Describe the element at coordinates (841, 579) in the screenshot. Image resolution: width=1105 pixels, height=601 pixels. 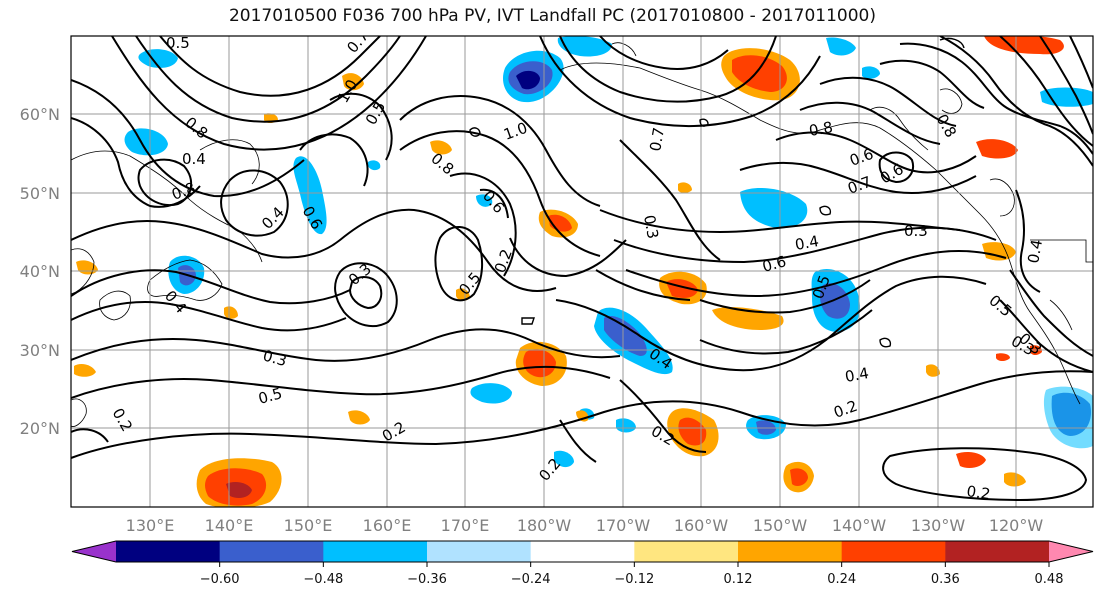
I see `colorbar-tick-label: 0.24` at that location.